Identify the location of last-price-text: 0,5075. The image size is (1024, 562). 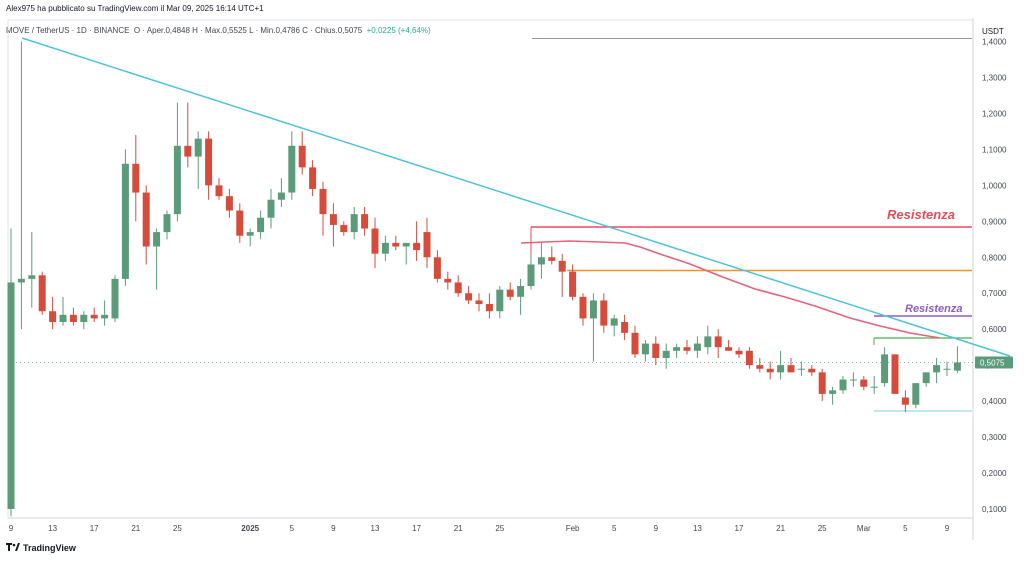
(992, 362).